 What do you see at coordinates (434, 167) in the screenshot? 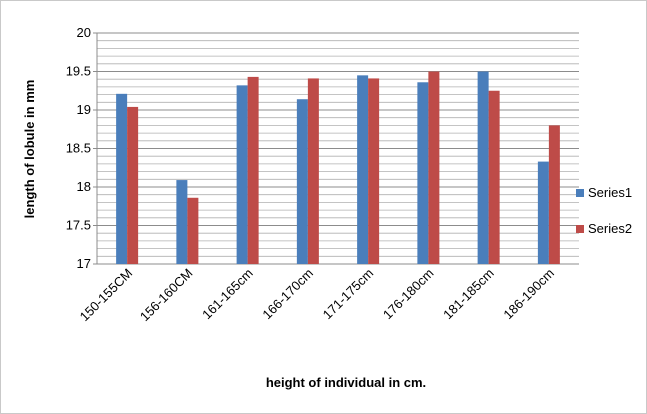
I see `bar-series2-176-180cm` at bounding box center [434, 167].